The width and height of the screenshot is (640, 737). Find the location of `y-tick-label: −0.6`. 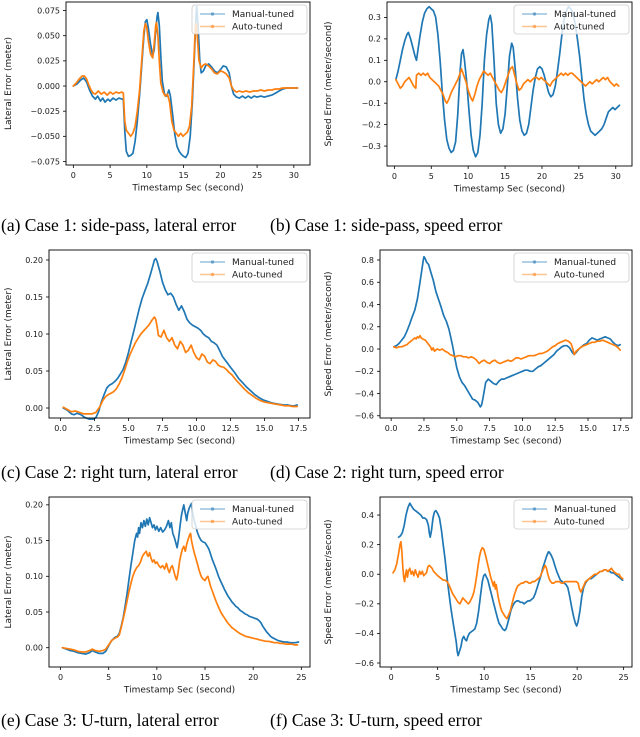

y-tick-label: −0.6 is located at coordinates (364, 663).